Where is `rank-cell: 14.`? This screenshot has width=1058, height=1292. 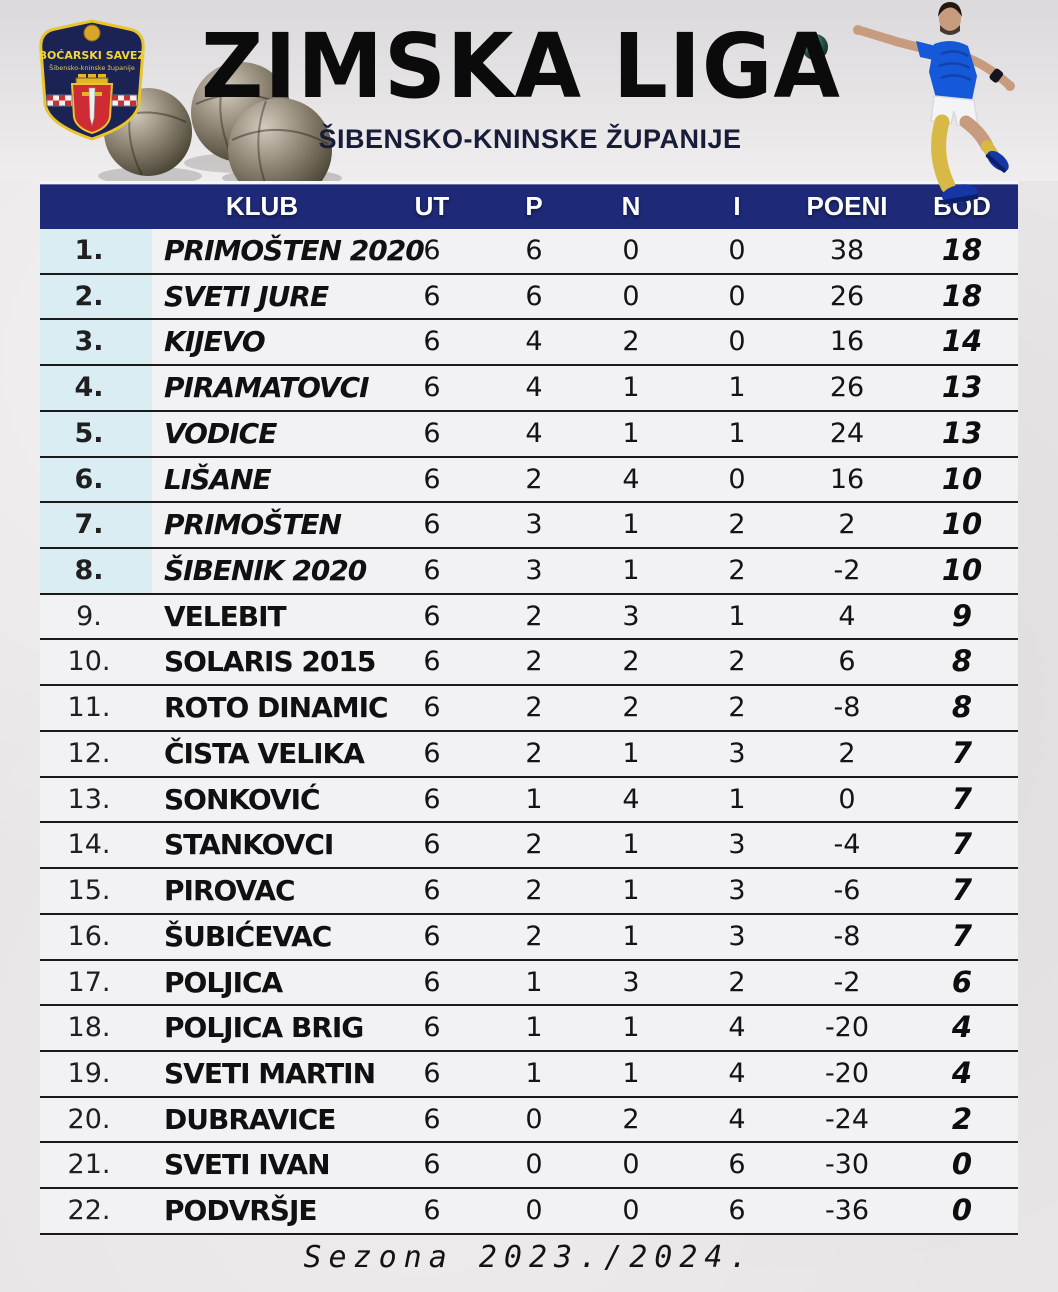
rank-cell: 14. is located at coordinates (89, 845).